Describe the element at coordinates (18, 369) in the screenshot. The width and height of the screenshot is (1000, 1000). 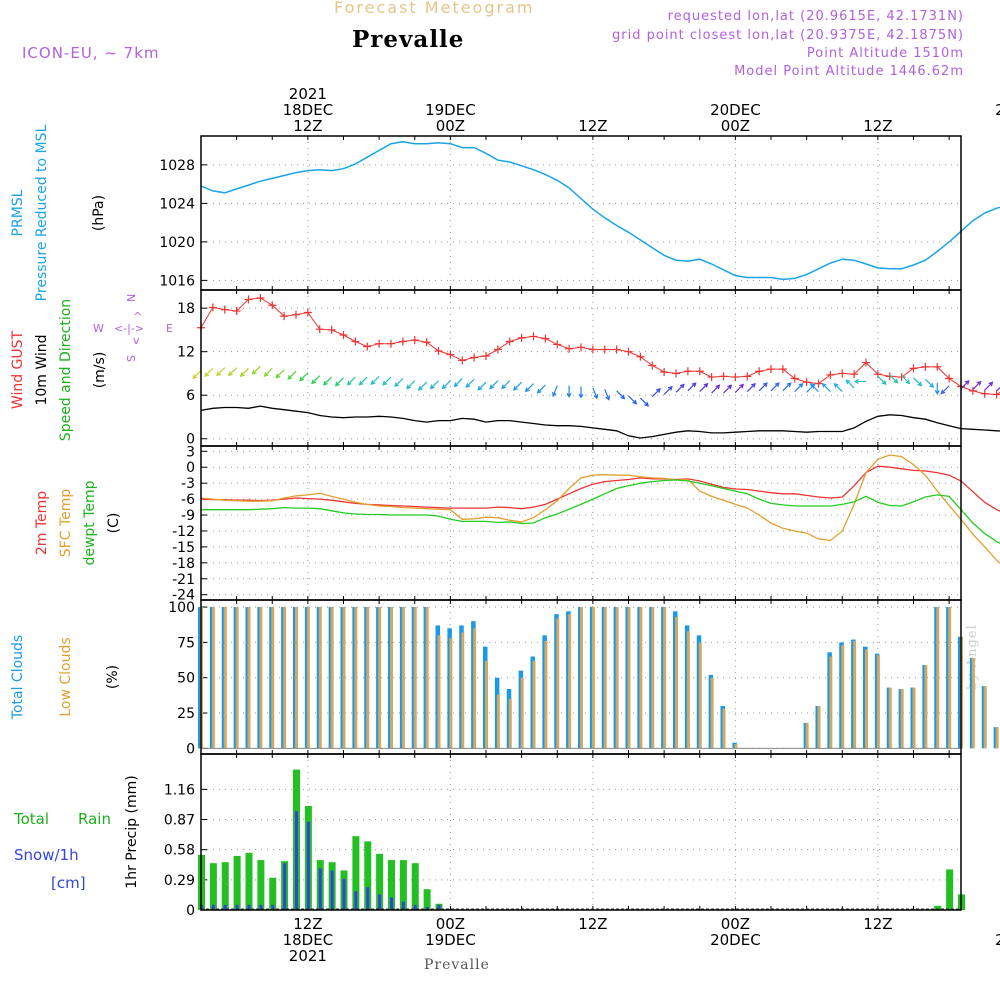
I see `wind-gust-label: Wind GUST` at that location.